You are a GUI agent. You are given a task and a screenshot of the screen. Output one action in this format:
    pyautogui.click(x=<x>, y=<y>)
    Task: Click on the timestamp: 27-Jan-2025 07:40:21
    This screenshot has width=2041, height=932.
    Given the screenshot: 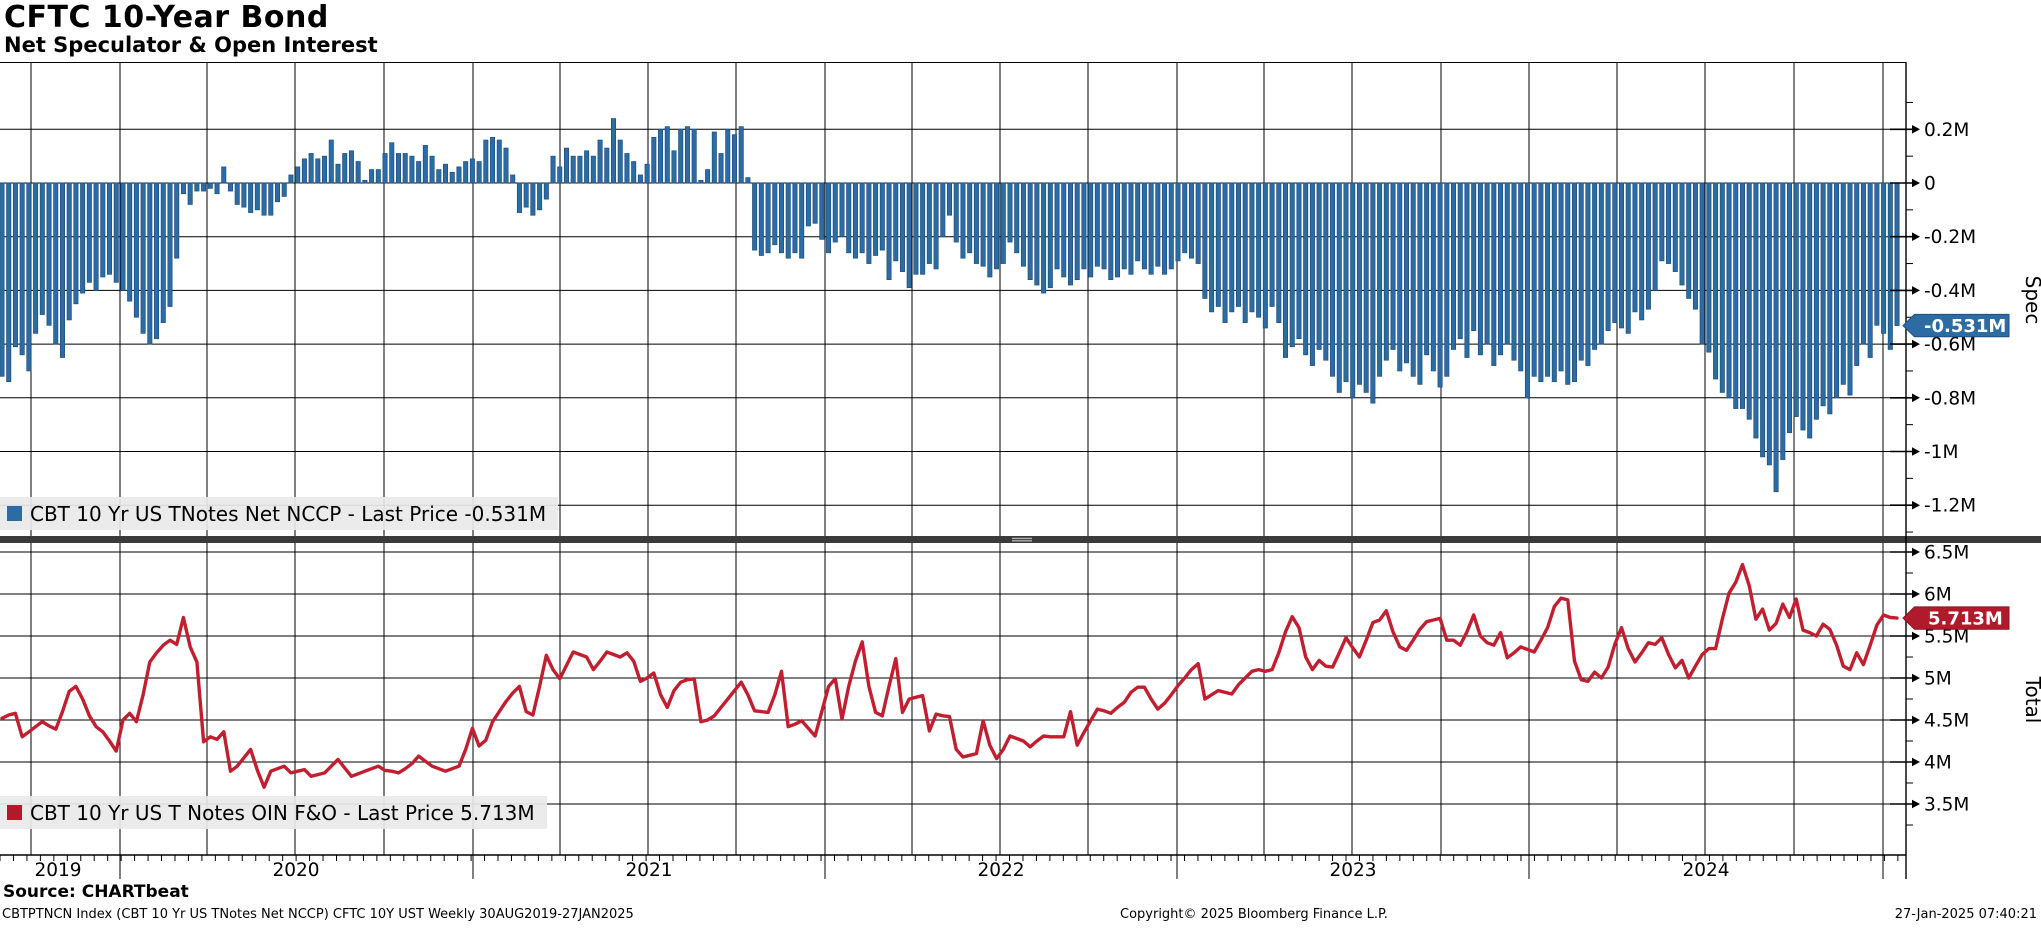 What is the action you would take?
    pyautogui.click(x=1965, y=914)
    